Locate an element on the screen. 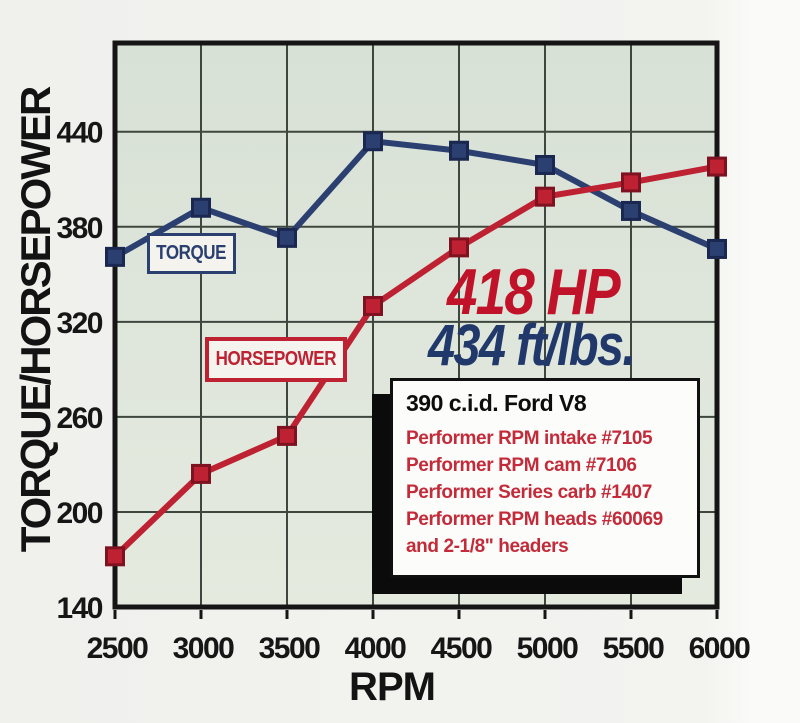 This screenshot has height=723, width=800. x-tick-label-2500: 2500 is located at coordinates (118, 648).